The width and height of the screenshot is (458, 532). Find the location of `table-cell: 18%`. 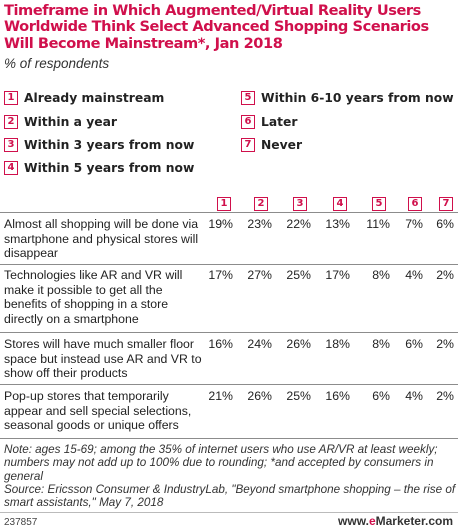

table-cell: 18% is located at coordinates (337, 344).